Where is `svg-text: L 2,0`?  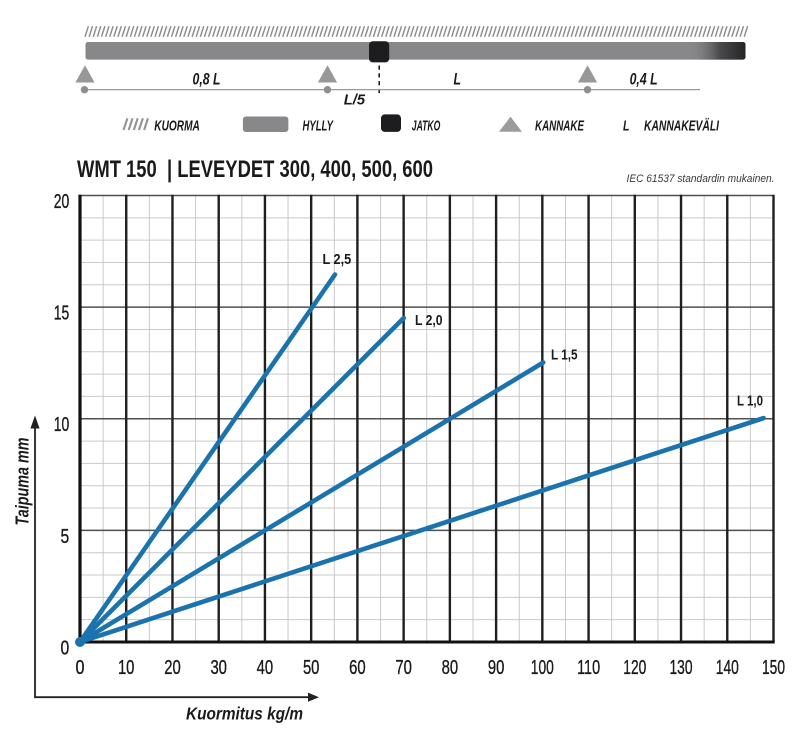 svg-text: L 2,0 is located at coordinates (429, 321).